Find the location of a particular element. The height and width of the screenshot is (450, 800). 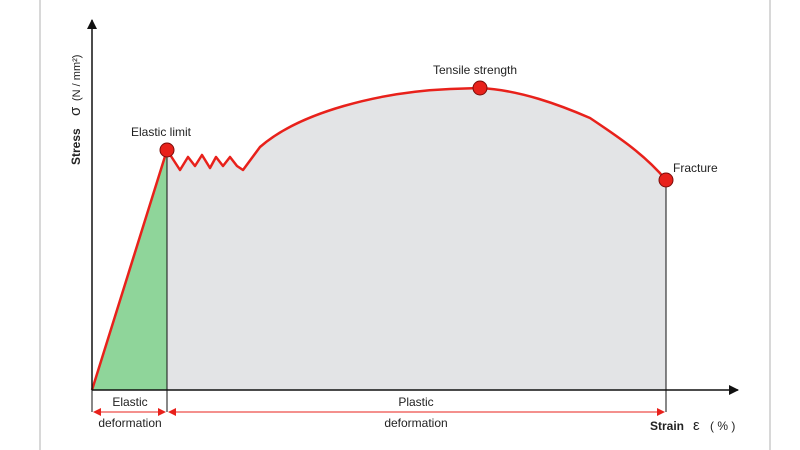

y-axis-label: Stress is located at coordinates (76, 146).